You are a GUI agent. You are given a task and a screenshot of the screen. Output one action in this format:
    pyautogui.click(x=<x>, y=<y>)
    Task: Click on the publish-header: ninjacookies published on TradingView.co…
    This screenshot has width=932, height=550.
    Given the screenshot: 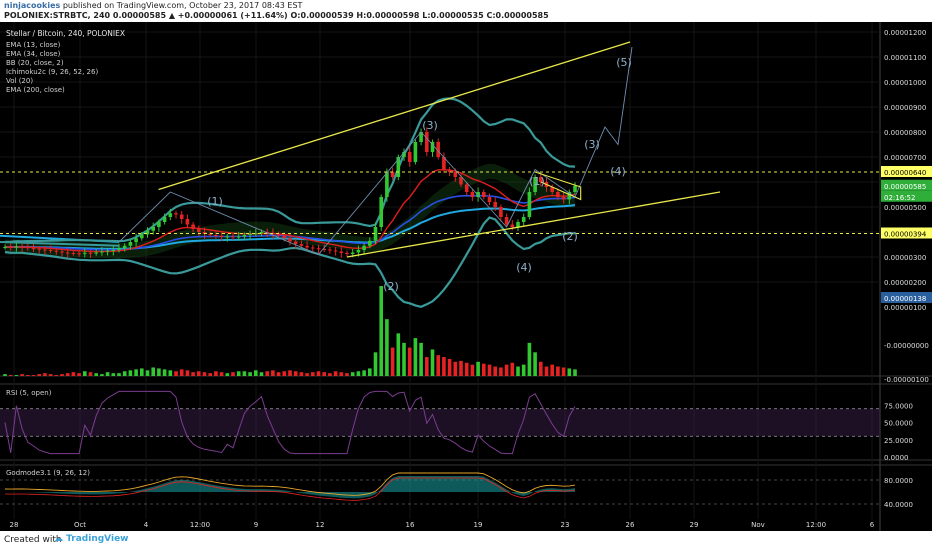 What is the action you would take?
    pyautogui.click(x=466, y=11)
    